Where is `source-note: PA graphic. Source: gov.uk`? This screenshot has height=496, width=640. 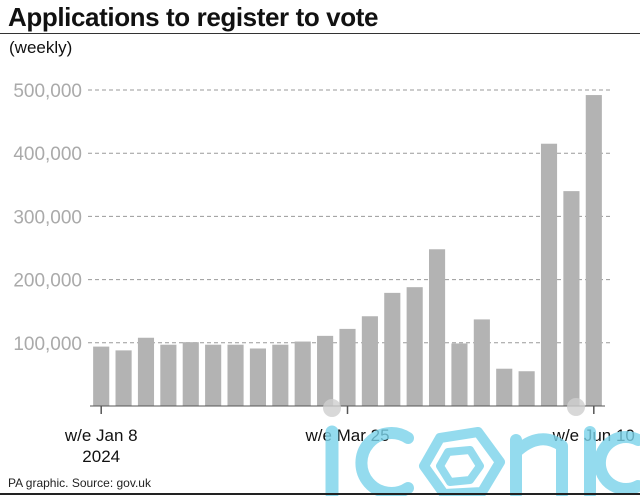
source-note: PA graphic. Source: gov.uk is located at coordinates (79, 483).